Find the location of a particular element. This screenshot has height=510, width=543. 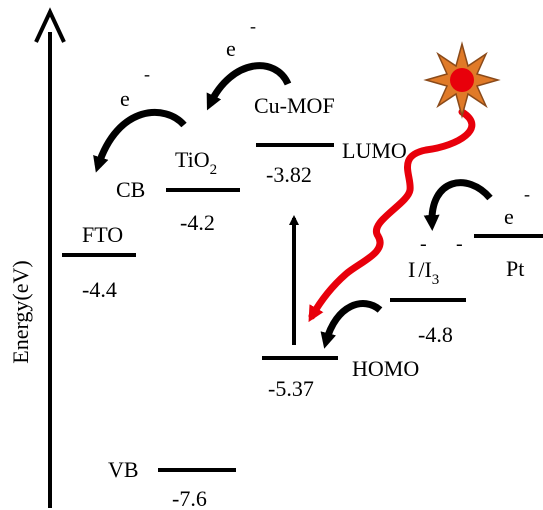

electron-symbol-3: e is located at coordinates (509, 216).